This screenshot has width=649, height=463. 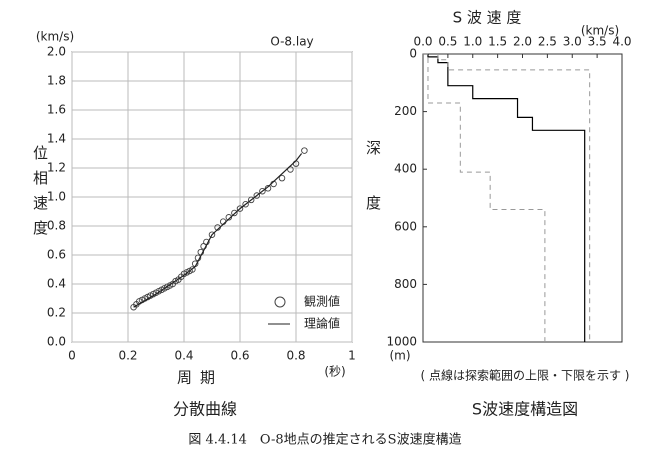 What do you see at coordinates (522, 42) in the screenshot?
I see `x-tick-label: 2.0` at bounding box center [522, 42].